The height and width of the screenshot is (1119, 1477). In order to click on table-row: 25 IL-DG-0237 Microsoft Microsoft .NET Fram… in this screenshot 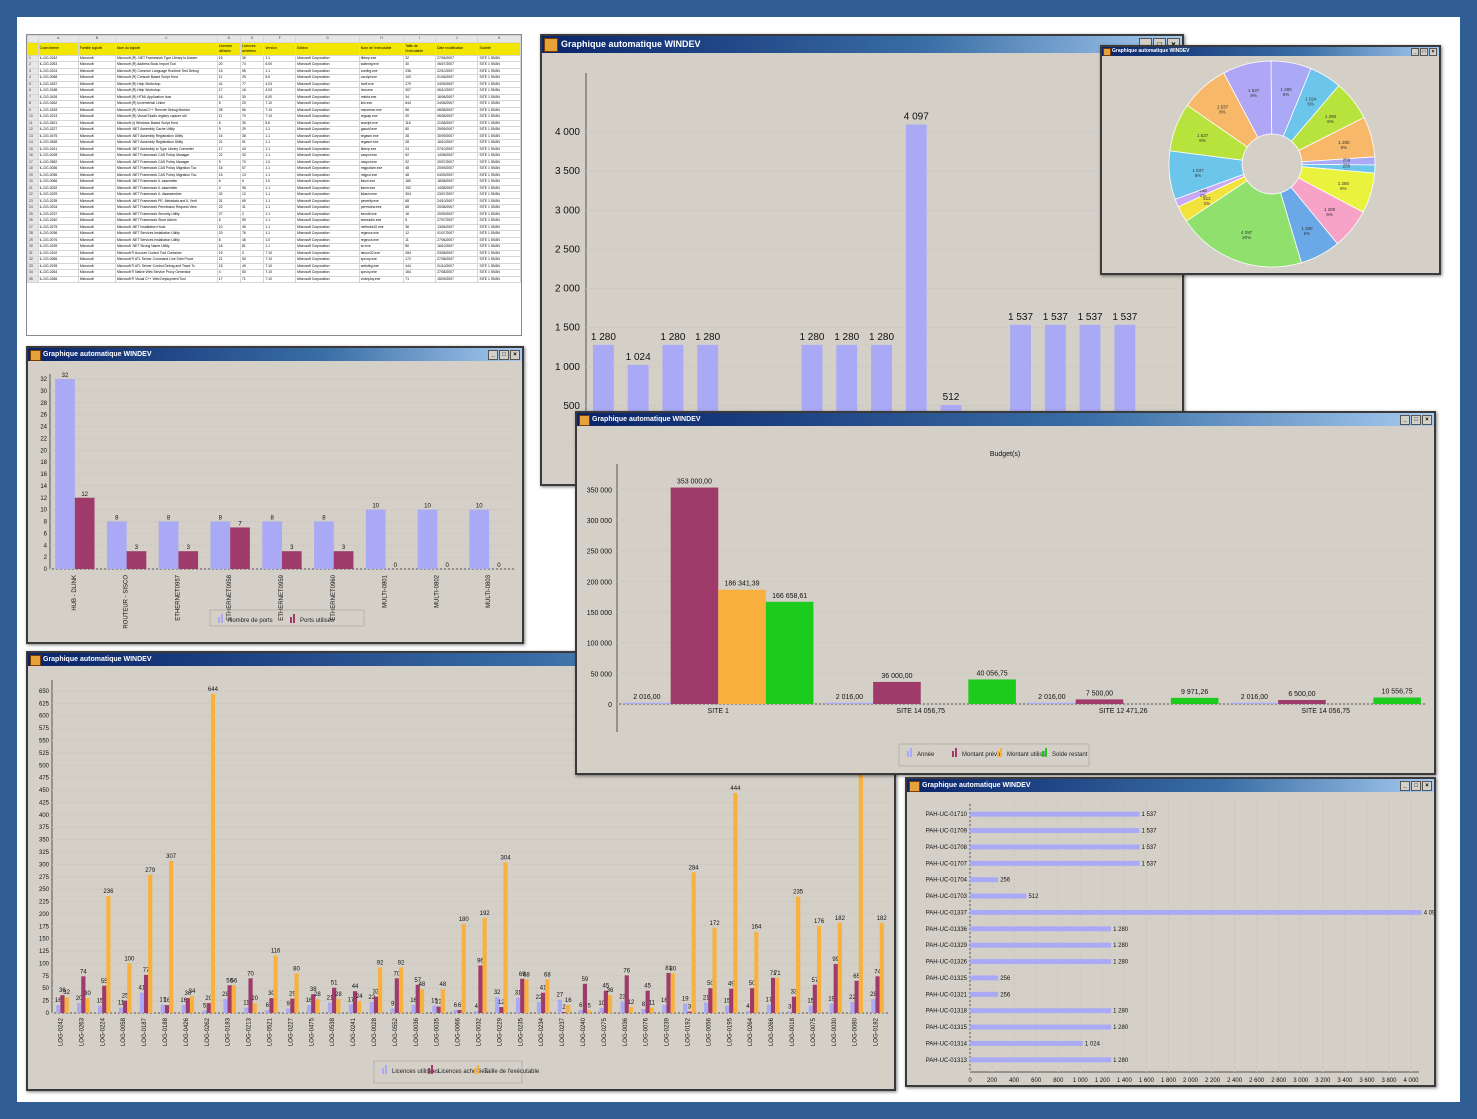, I will do `click(274, 214)`.